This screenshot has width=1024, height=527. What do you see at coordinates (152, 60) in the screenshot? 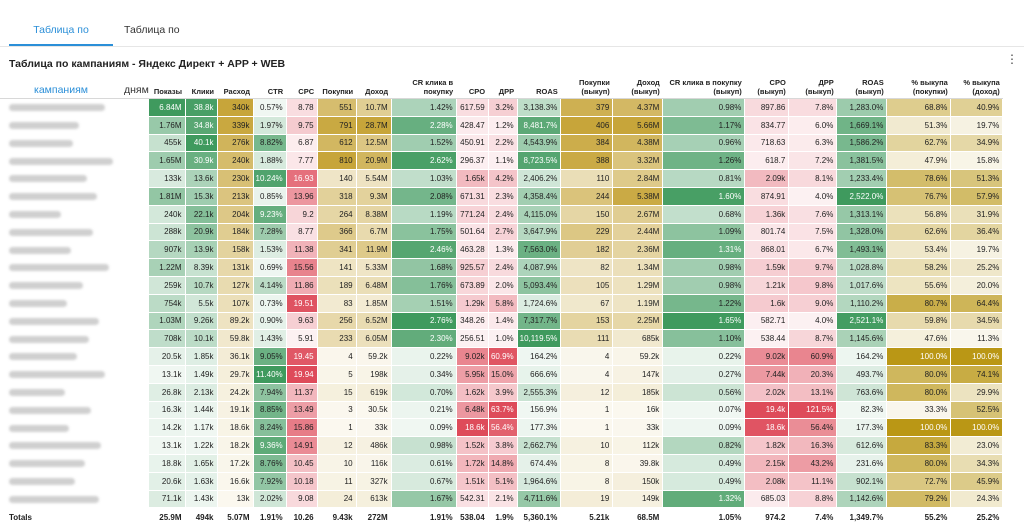
I see `tab-days-table: Таблица по дням` at bounding box center [152, 60].